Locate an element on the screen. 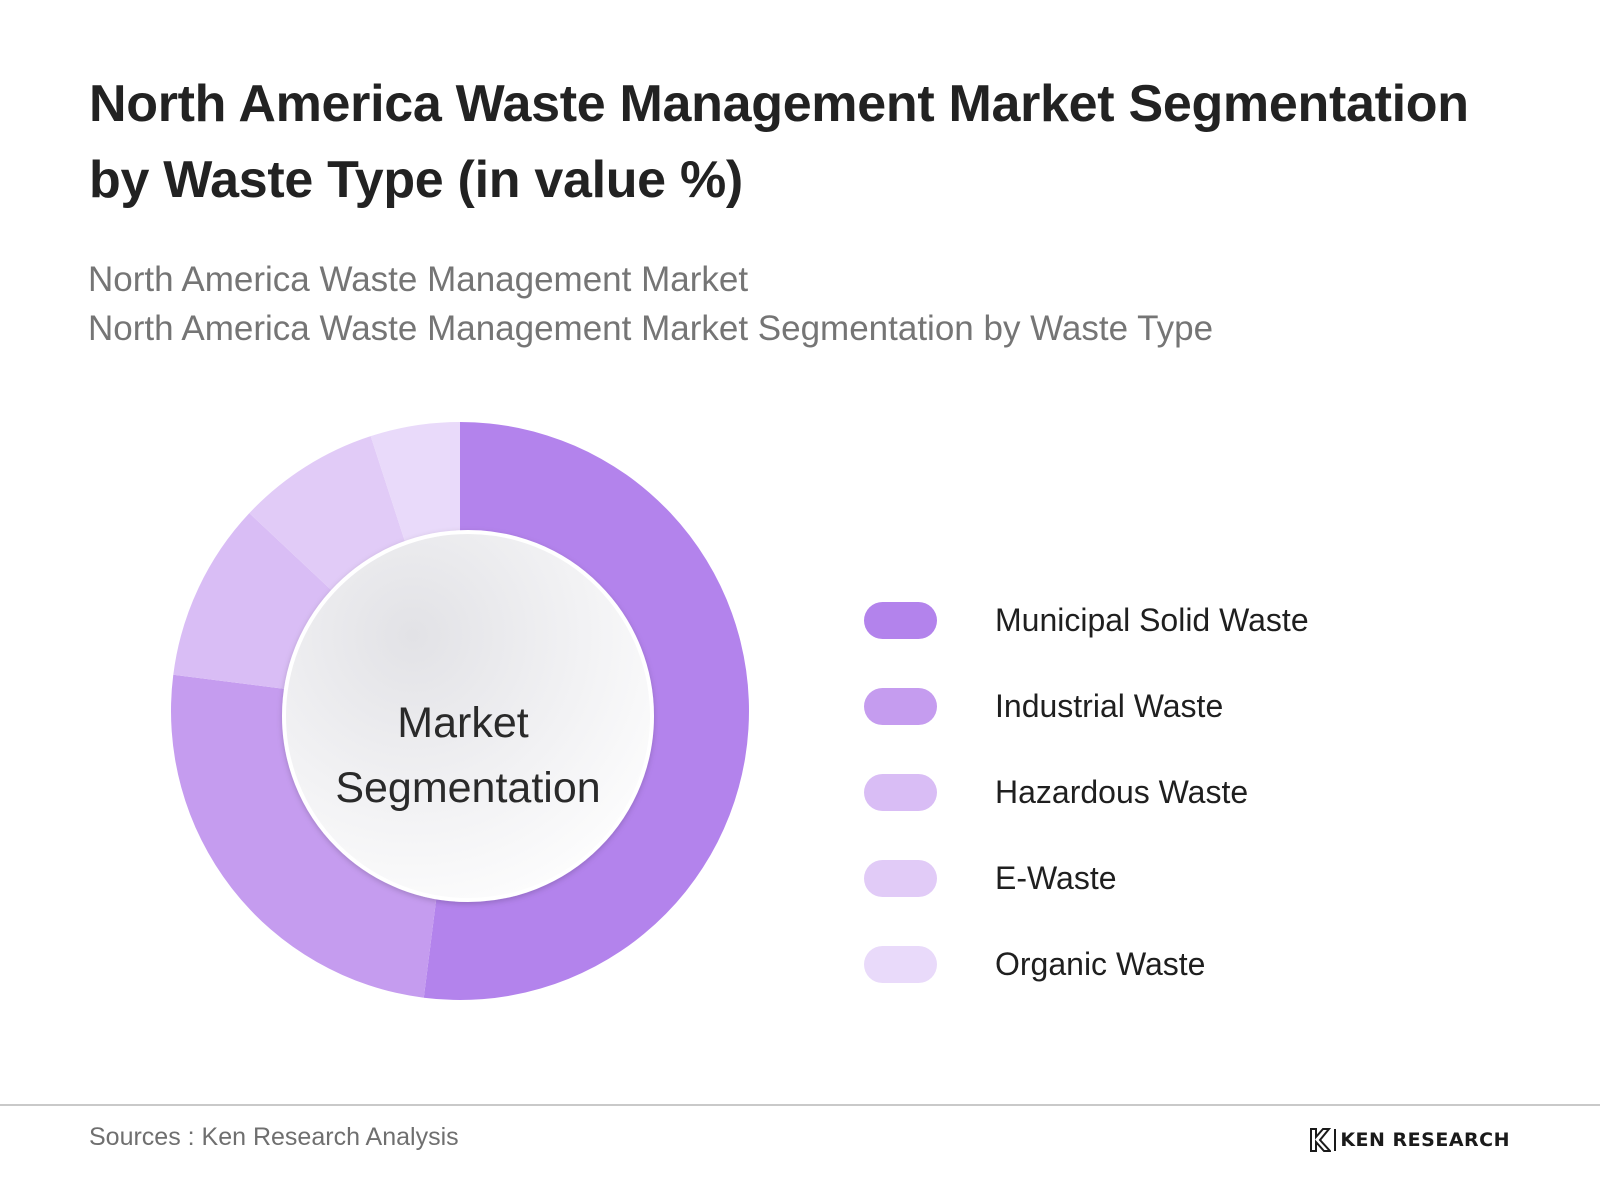 This screenshot has width=1600, height=1200. legend-label: Municipal Solid Waste is located at coordinates (1152, 620).